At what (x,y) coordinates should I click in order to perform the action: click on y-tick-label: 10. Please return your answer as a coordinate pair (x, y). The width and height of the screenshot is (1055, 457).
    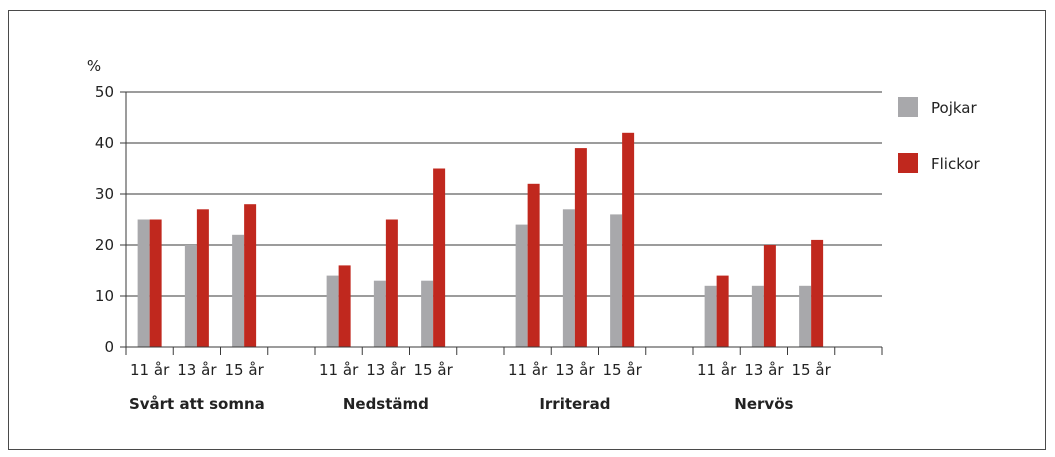
    Looking at the image, I should click on (104, 296).